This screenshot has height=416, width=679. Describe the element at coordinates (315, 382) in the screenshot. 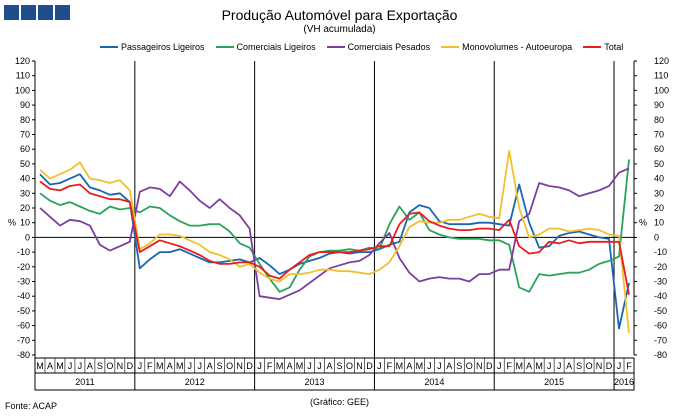

I see `year-label: 2013` at that location.